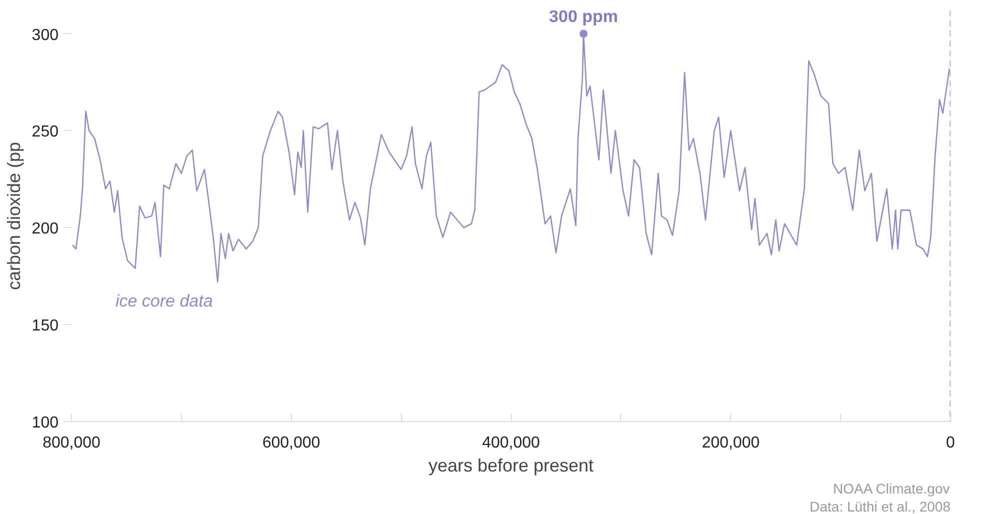 The width and height of the screenshot is (990, 514). I want to click on series-label: ice core data, so click(164, 301).